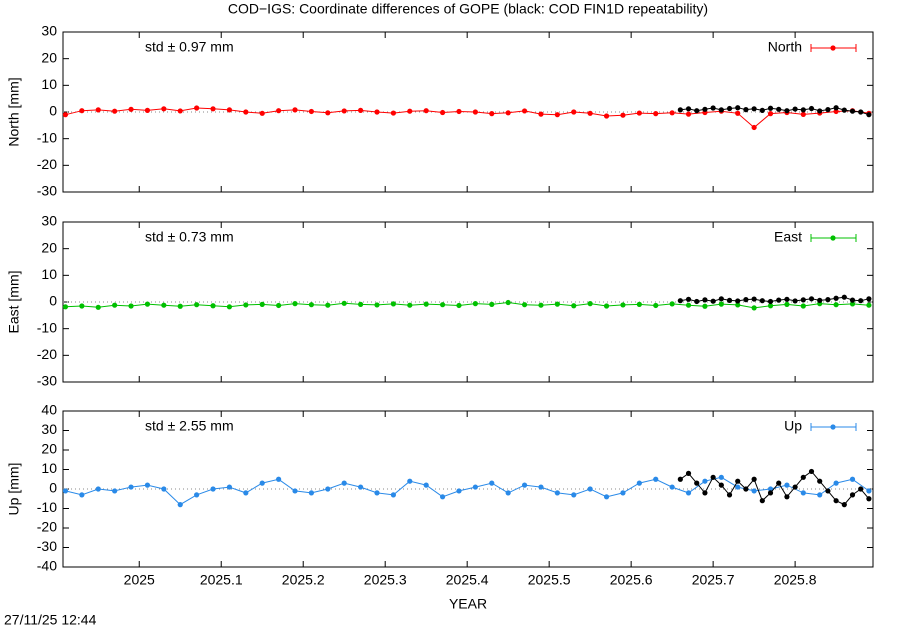  What do you see at coordinates (221, 580) in the screenshot?
I see `x-tick-label: 2025.1` at bounding box center [221, 580].